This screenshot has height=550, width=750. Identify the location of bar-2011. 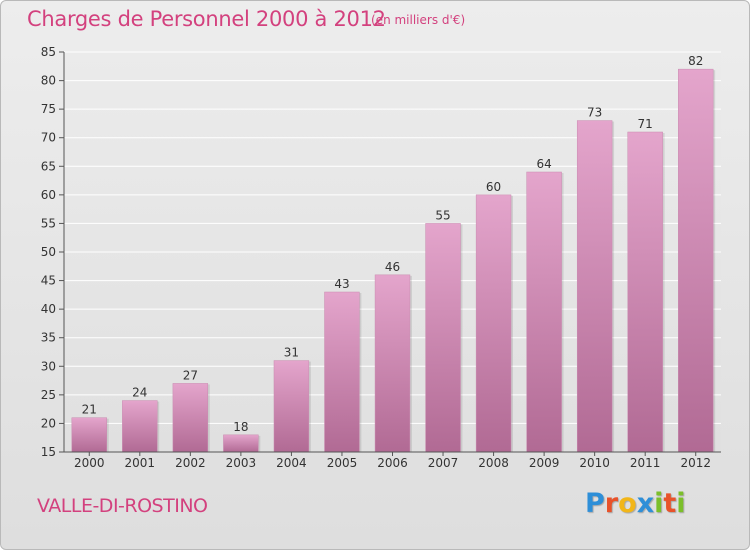
(645, 292).